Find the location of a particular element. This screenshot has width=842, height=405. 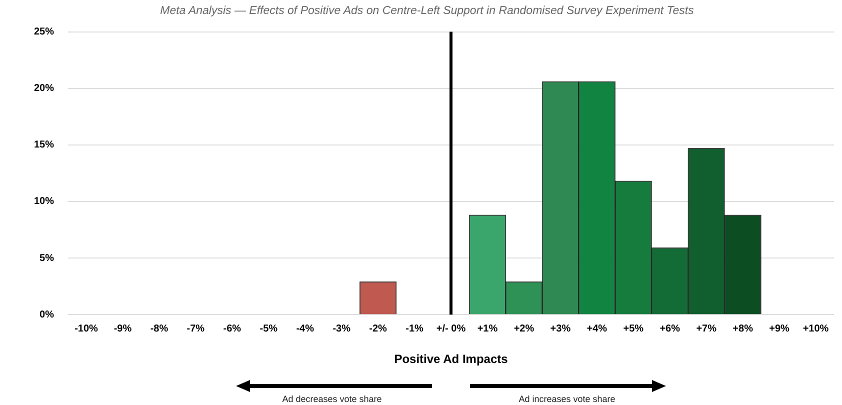

text: Ad increases vote share is located at coordinates (567, 399).